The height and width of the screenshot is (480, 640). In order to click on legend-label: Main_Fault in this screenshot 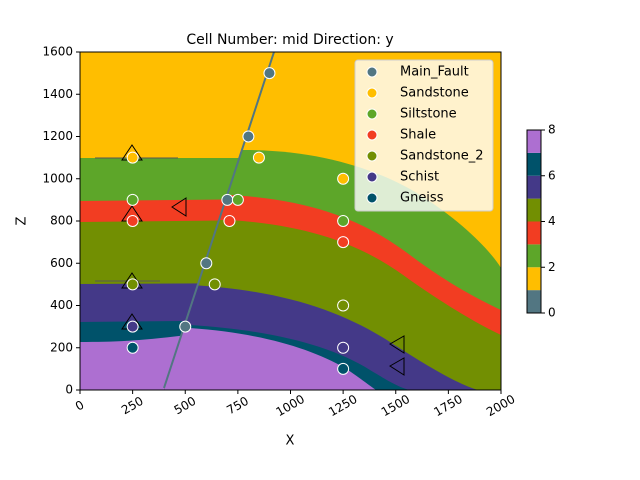, I will do `click(434, 72)`.